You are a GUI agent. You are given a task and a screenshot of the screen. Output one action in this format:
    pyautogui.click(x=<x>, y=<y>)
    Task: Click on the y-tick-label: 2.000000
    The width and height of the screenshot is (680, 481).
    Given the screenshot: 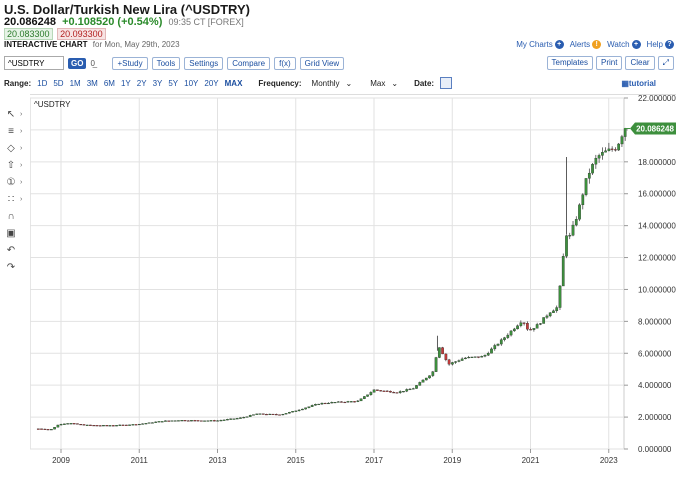 What is the action you would take?
    pyautogui.click(x=655, y=417)
    